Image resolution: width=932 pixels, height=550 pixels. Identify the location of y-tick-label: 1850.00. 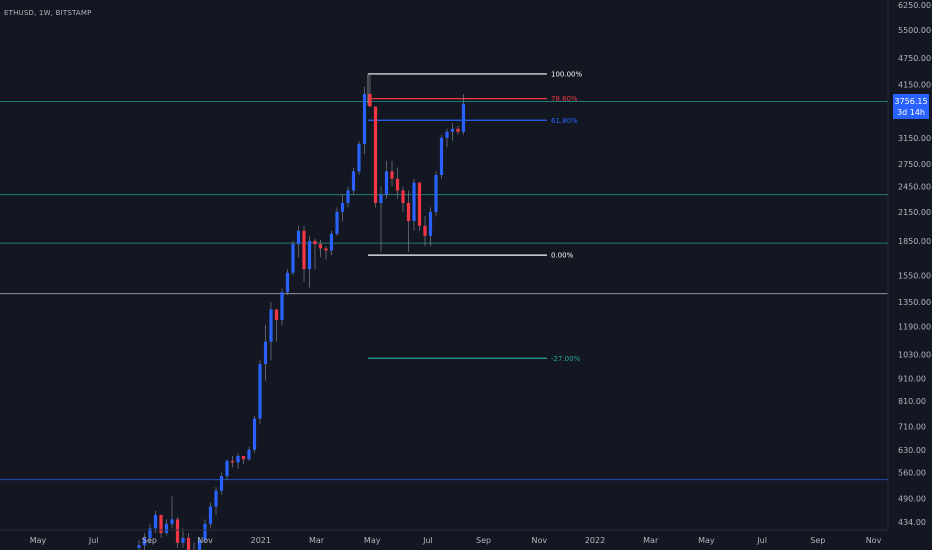
(914, 241).